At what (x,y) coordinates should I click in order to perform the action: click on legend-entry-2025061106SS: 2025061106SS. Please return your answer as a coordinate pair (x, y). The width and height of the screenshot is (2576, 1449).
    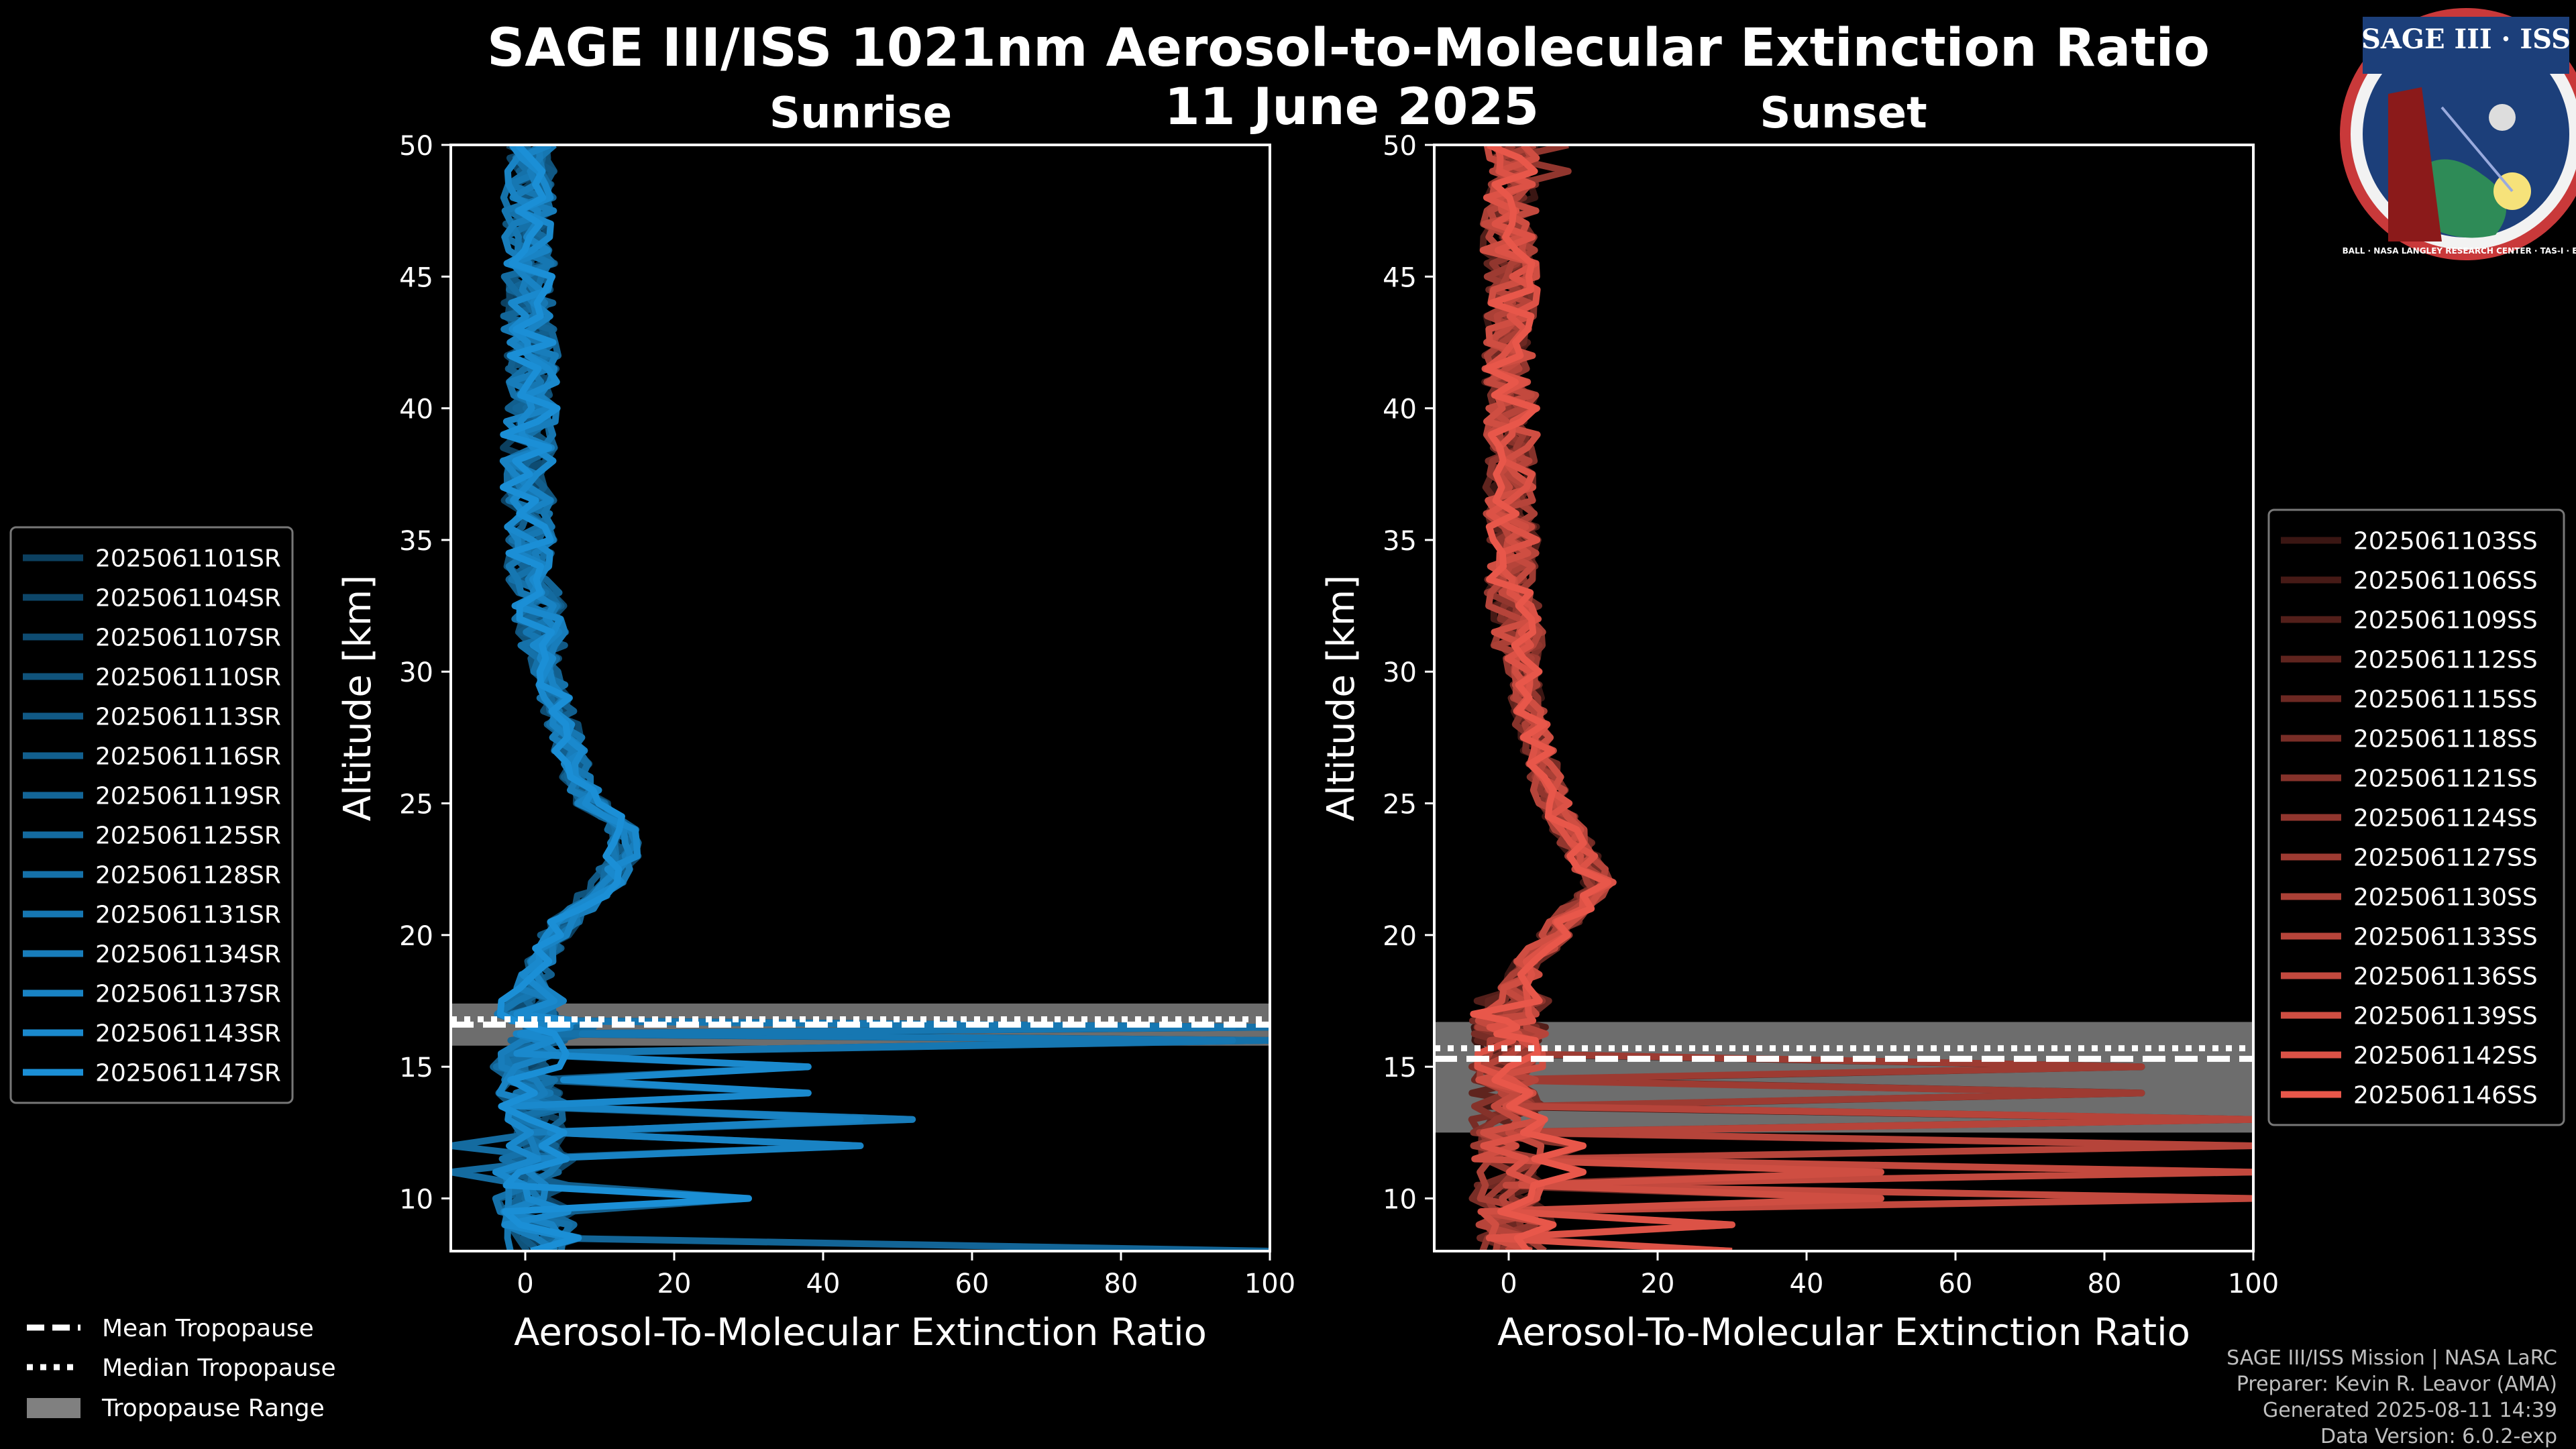
    Looking at the image, I should click on (2445, 581).